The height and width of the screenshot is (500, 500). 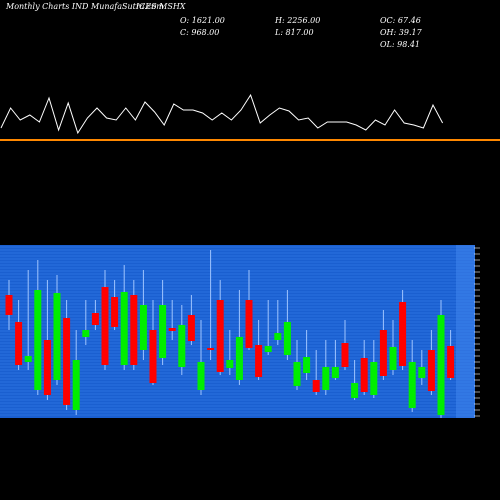 I want to click on symbol-label: ICES MSHX, so click(x=160, y=6).